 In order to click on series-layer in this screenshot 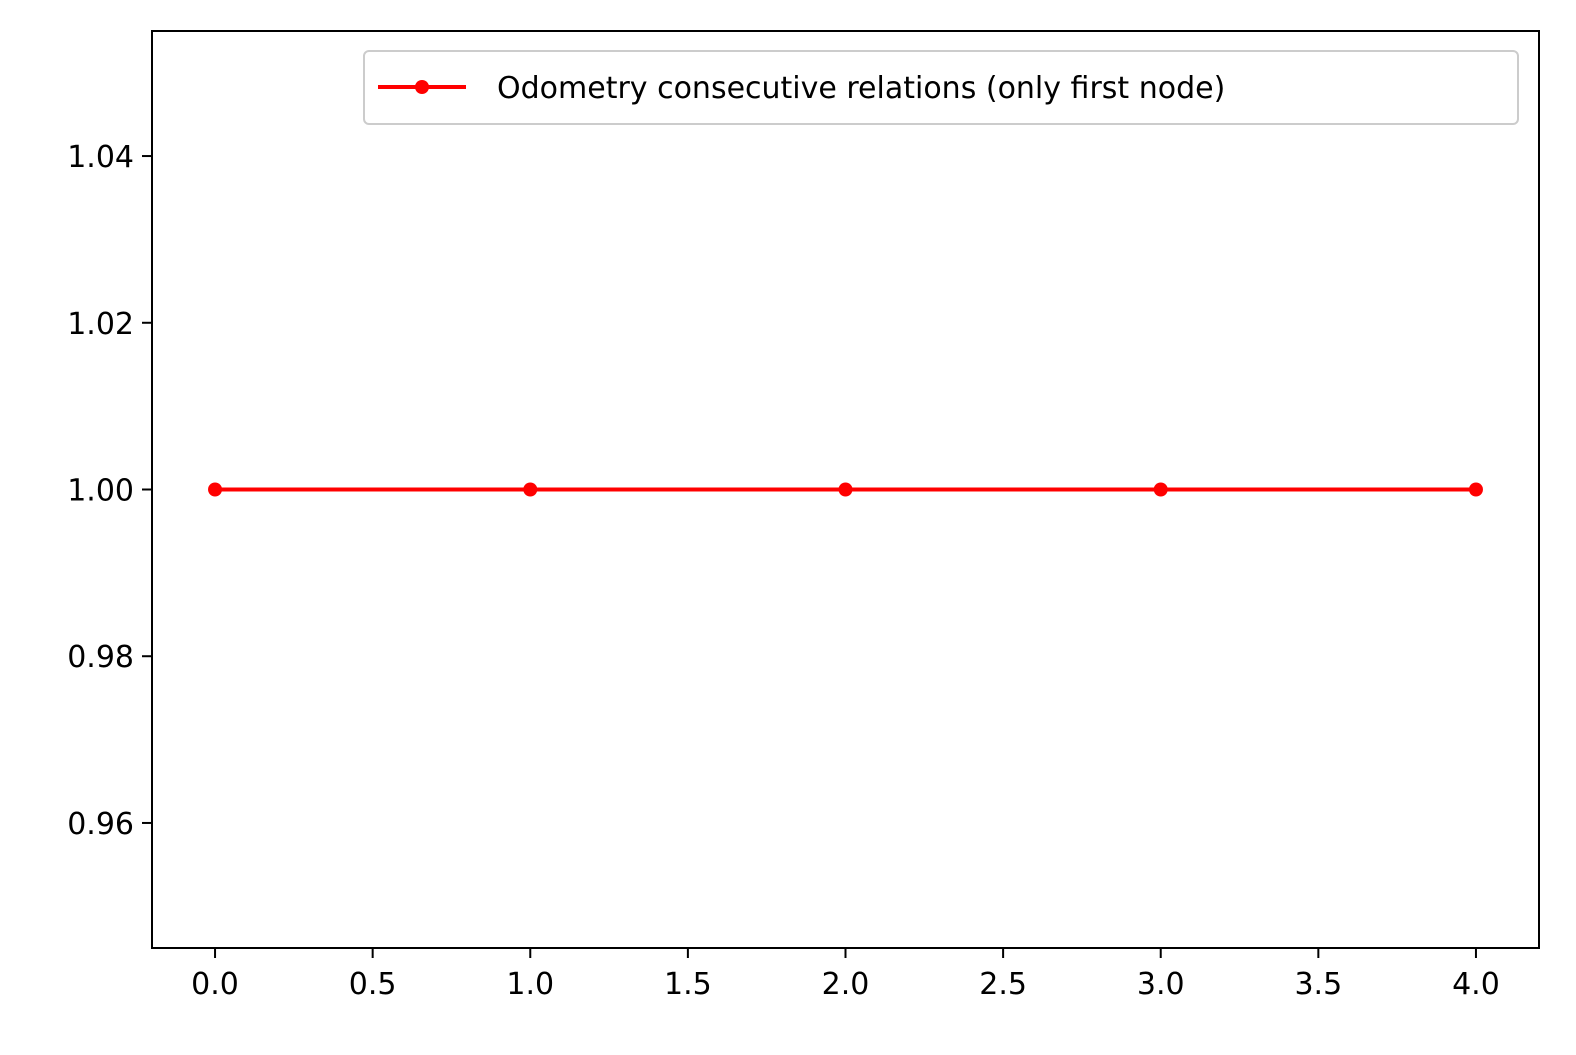, I will do `click(845, 489)`.